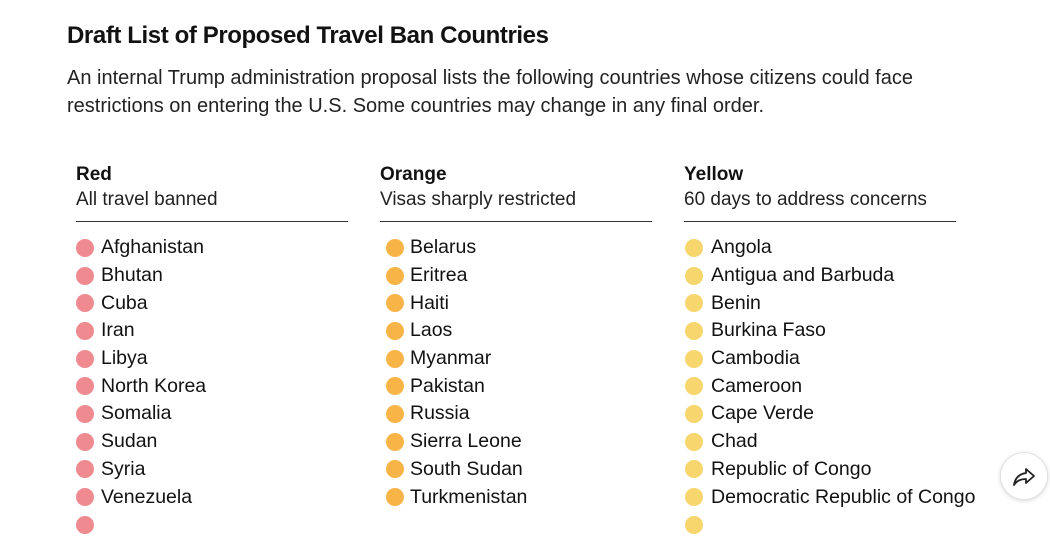 The height and width of the screenshot is (539, 1050). What do you see at coordinates (212, 359) in the screenshot?
I see `list-item: Libya` at bounding box center [212, 359].